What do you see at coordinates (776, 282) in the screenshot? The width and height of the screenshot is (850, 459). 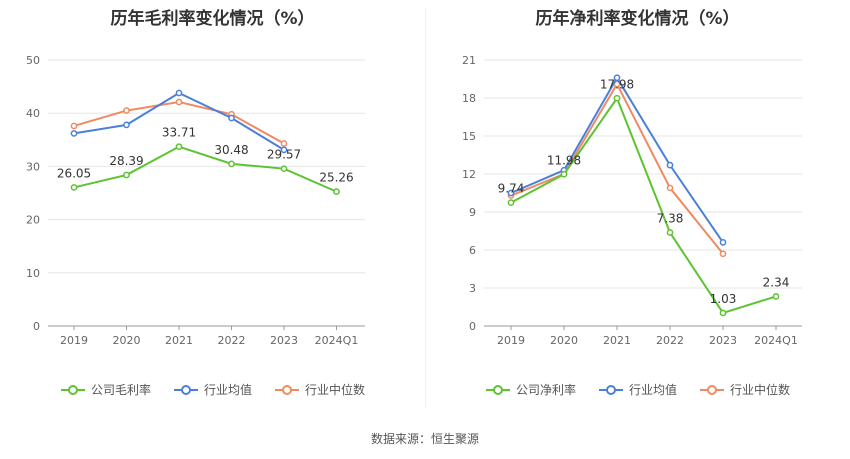 I see `data-label: 2.34` at bounding box center [776, 282].